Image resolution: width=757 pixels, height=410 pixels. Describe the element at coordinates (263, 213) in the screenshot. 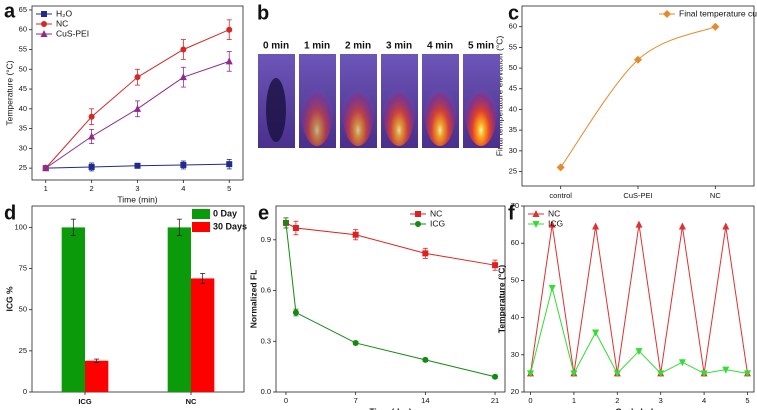

I see `panel-letter: e` at that location.